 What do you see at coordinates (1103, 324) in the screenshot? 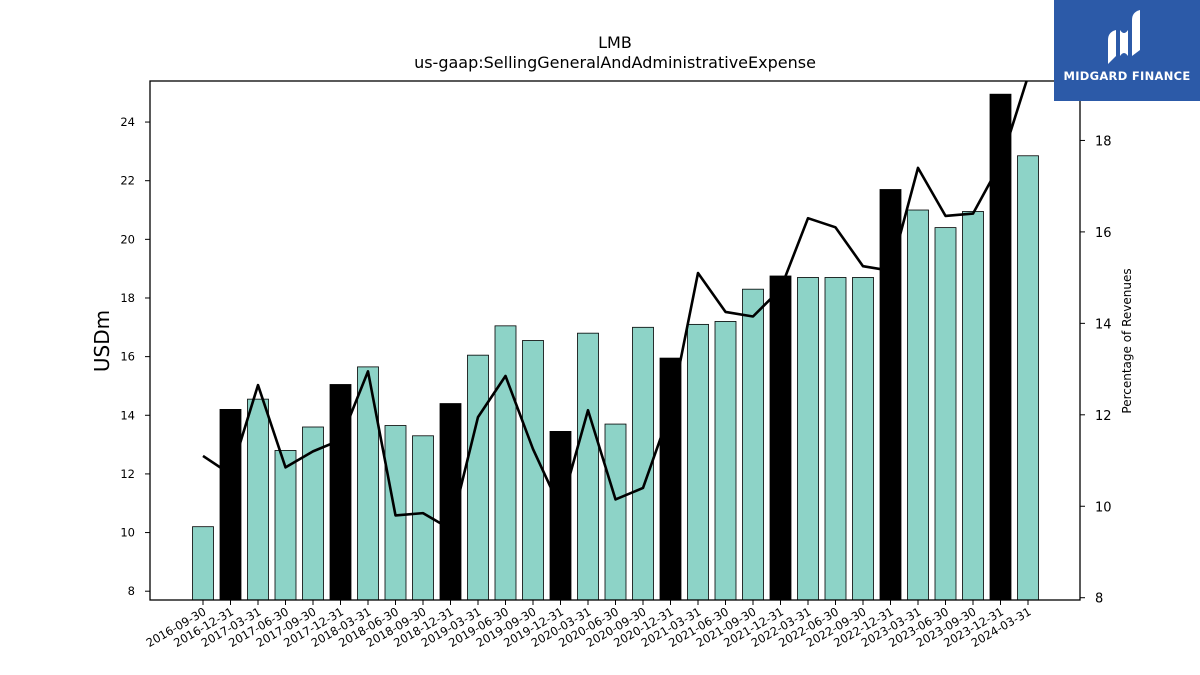
I see `y2-tick-label: 14` at bounding box center [1103, 324].